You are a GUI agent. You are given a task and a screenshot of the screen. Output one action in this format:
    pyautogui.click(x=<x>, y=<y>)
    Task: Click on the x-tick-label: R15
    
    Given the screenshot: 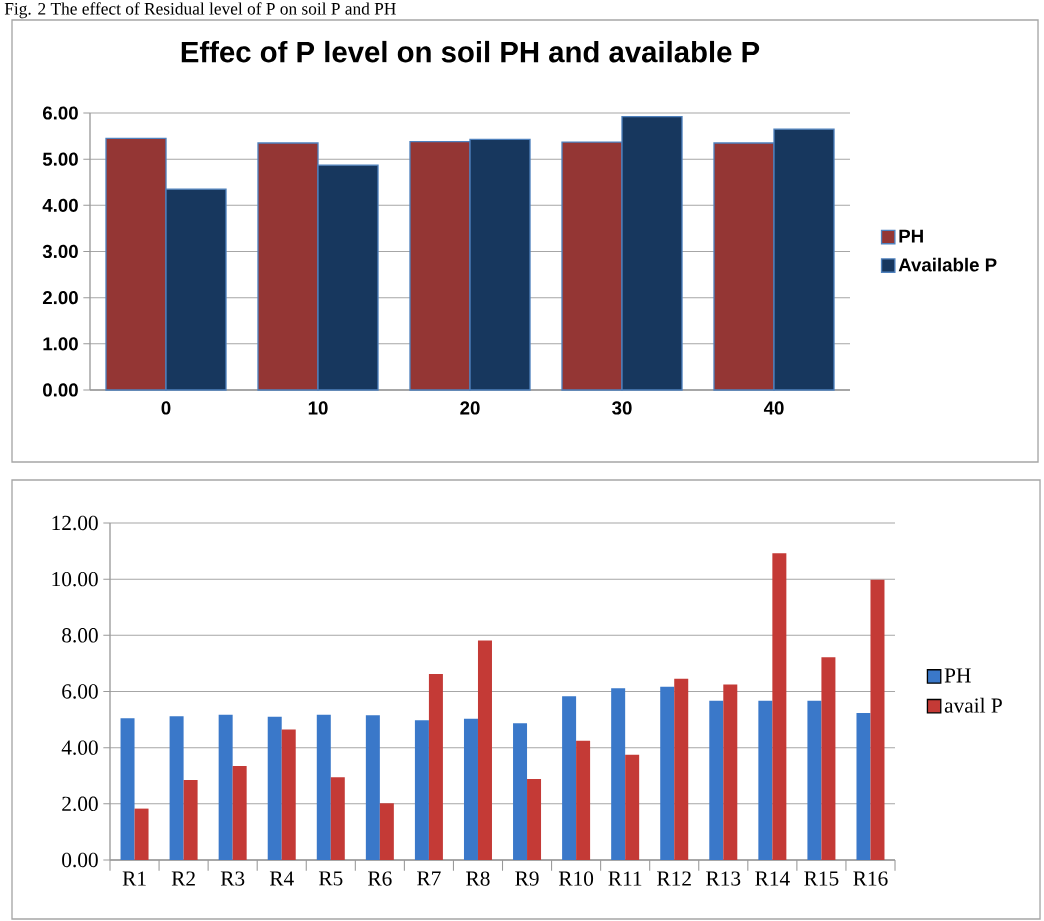 What is the action you would take?
    pyautogui.click(x=821, y=878)
    